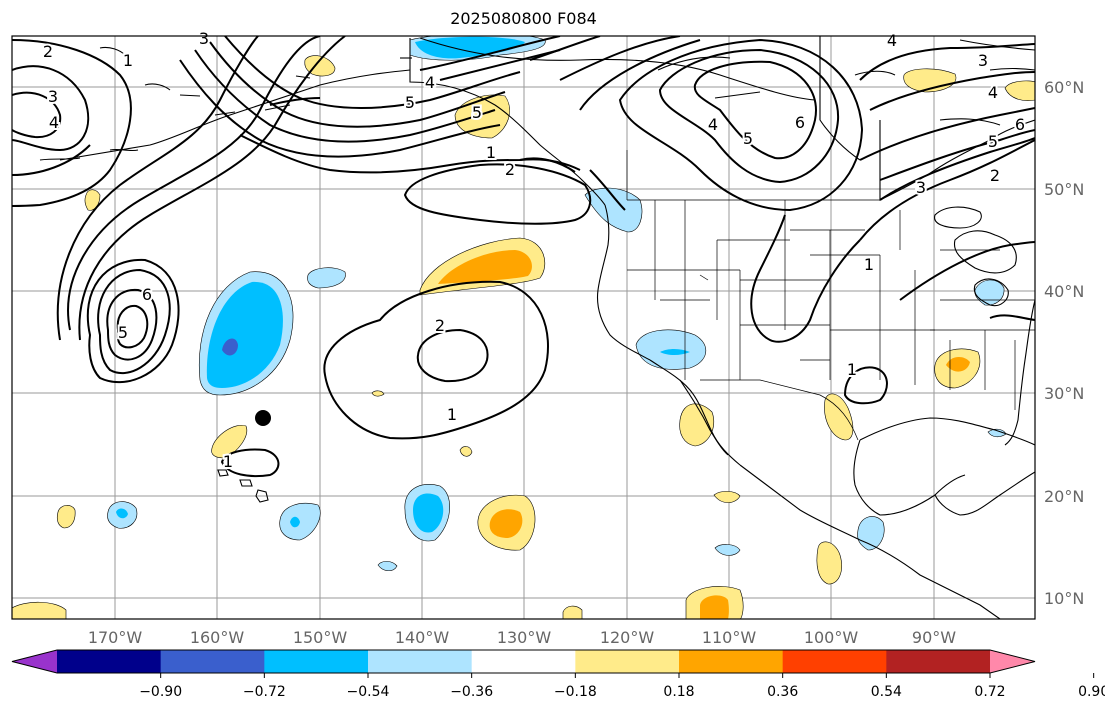 This screenshot has width=1105, height=712. Describe the element at coordinates (1064, 291) in the screenshot. I see `lat-tick-label: 40°N` at that location.